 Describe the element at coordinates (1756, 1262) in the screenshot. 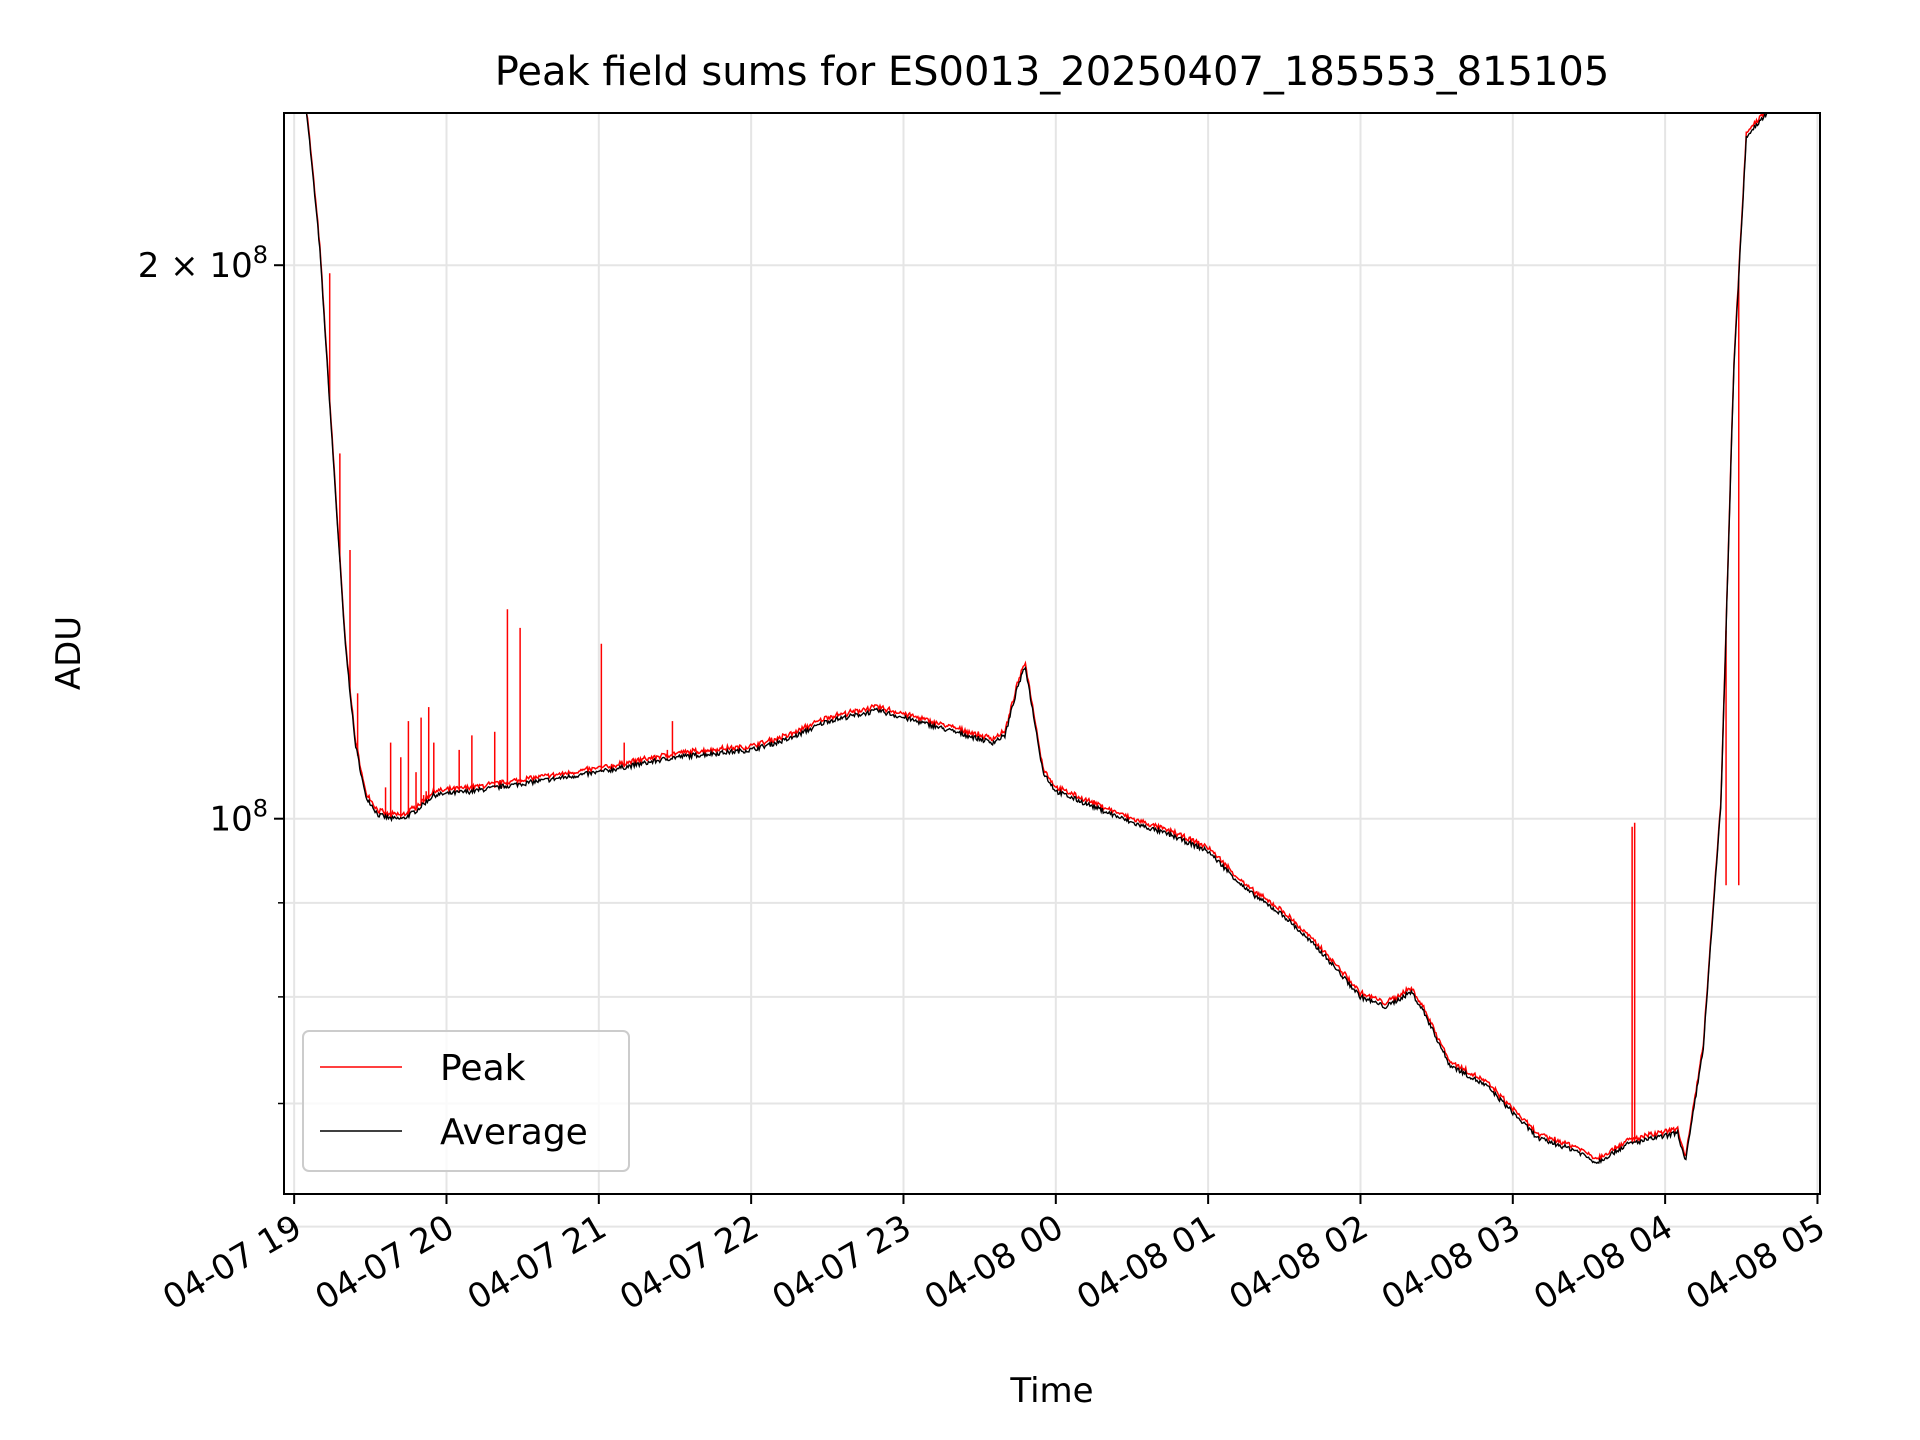

I see `x-tick-label: 04-08 05` at that location.